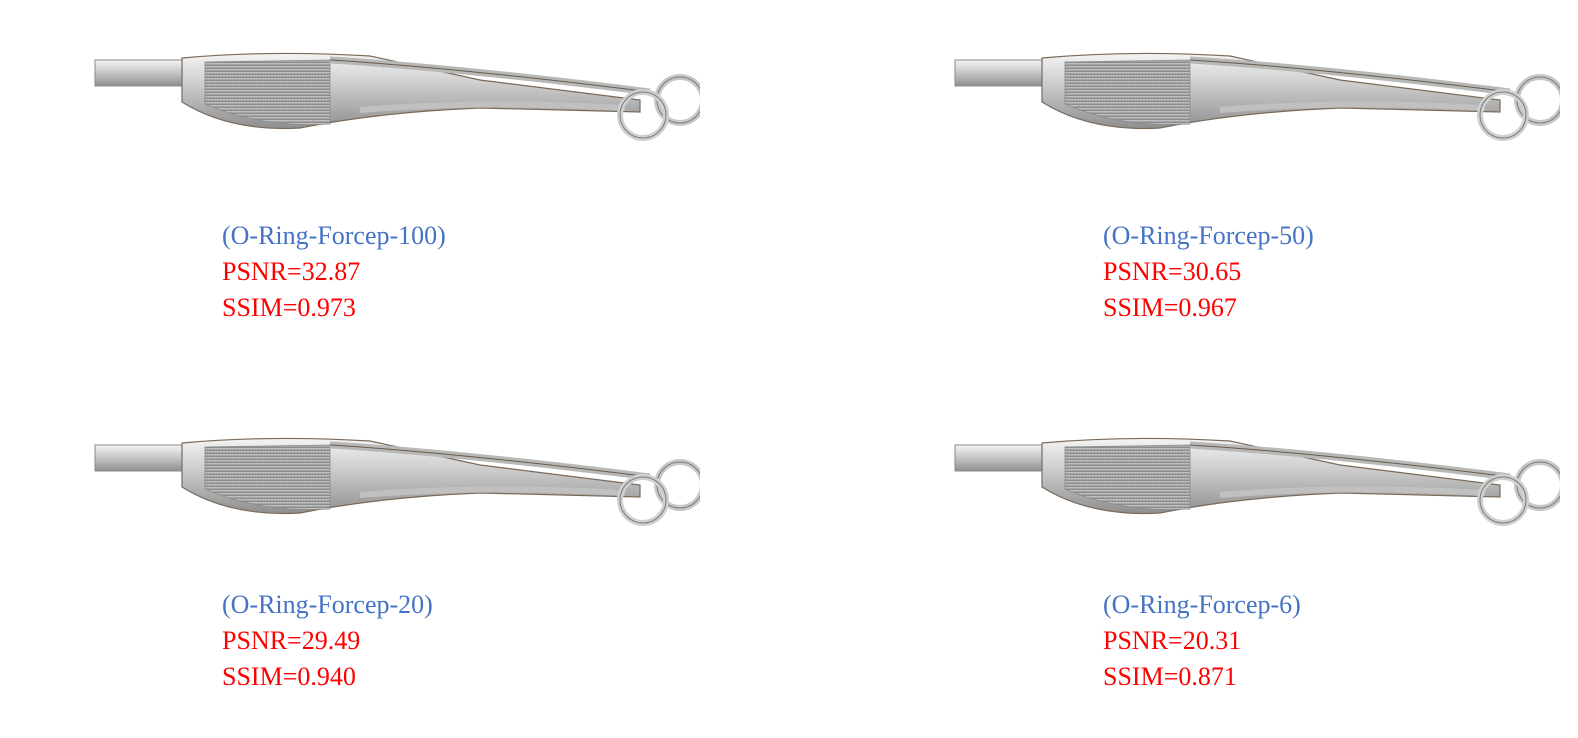  I want to click on ssim-value: 0.940, so click(326, 676).